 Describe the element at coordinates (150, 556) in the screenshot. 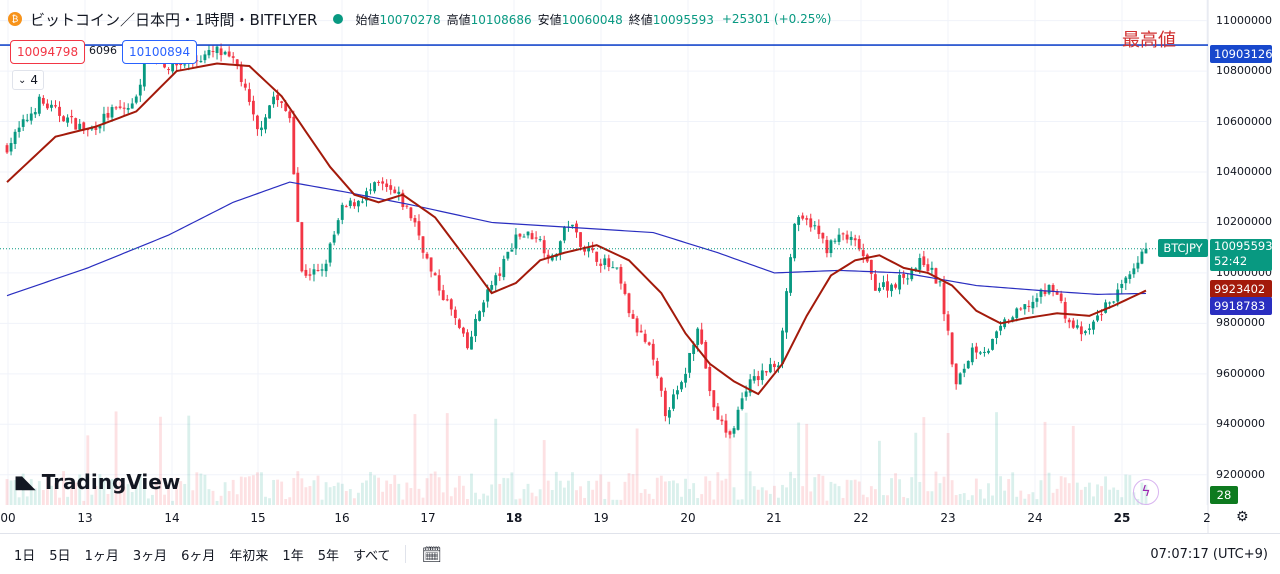

I see `range-button: 3ヶ月` at that location.